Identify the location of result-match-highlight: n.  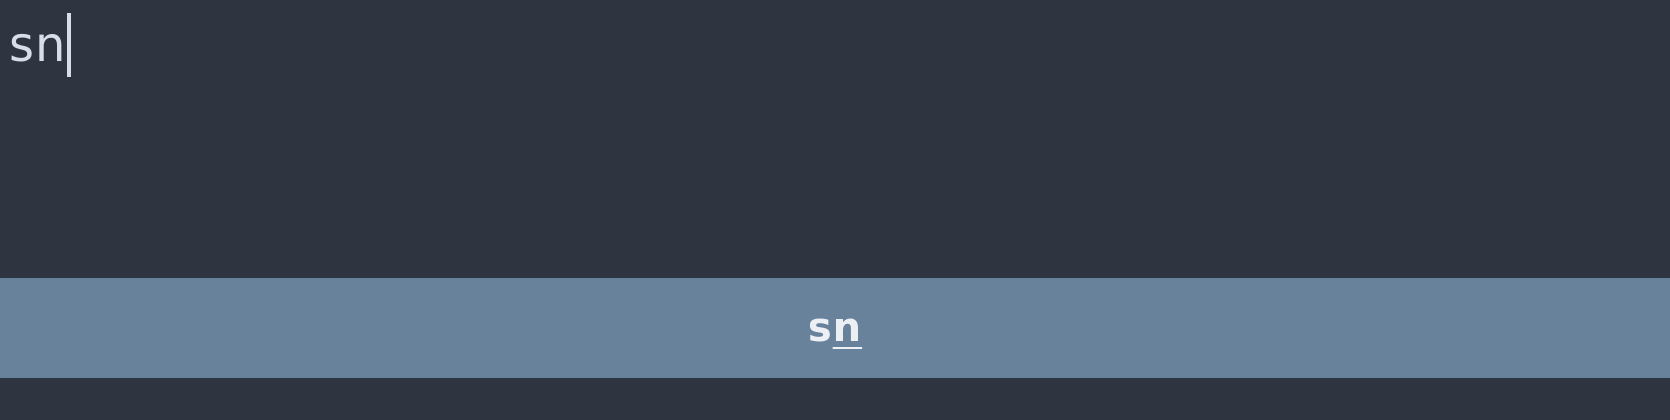
(847, 328).